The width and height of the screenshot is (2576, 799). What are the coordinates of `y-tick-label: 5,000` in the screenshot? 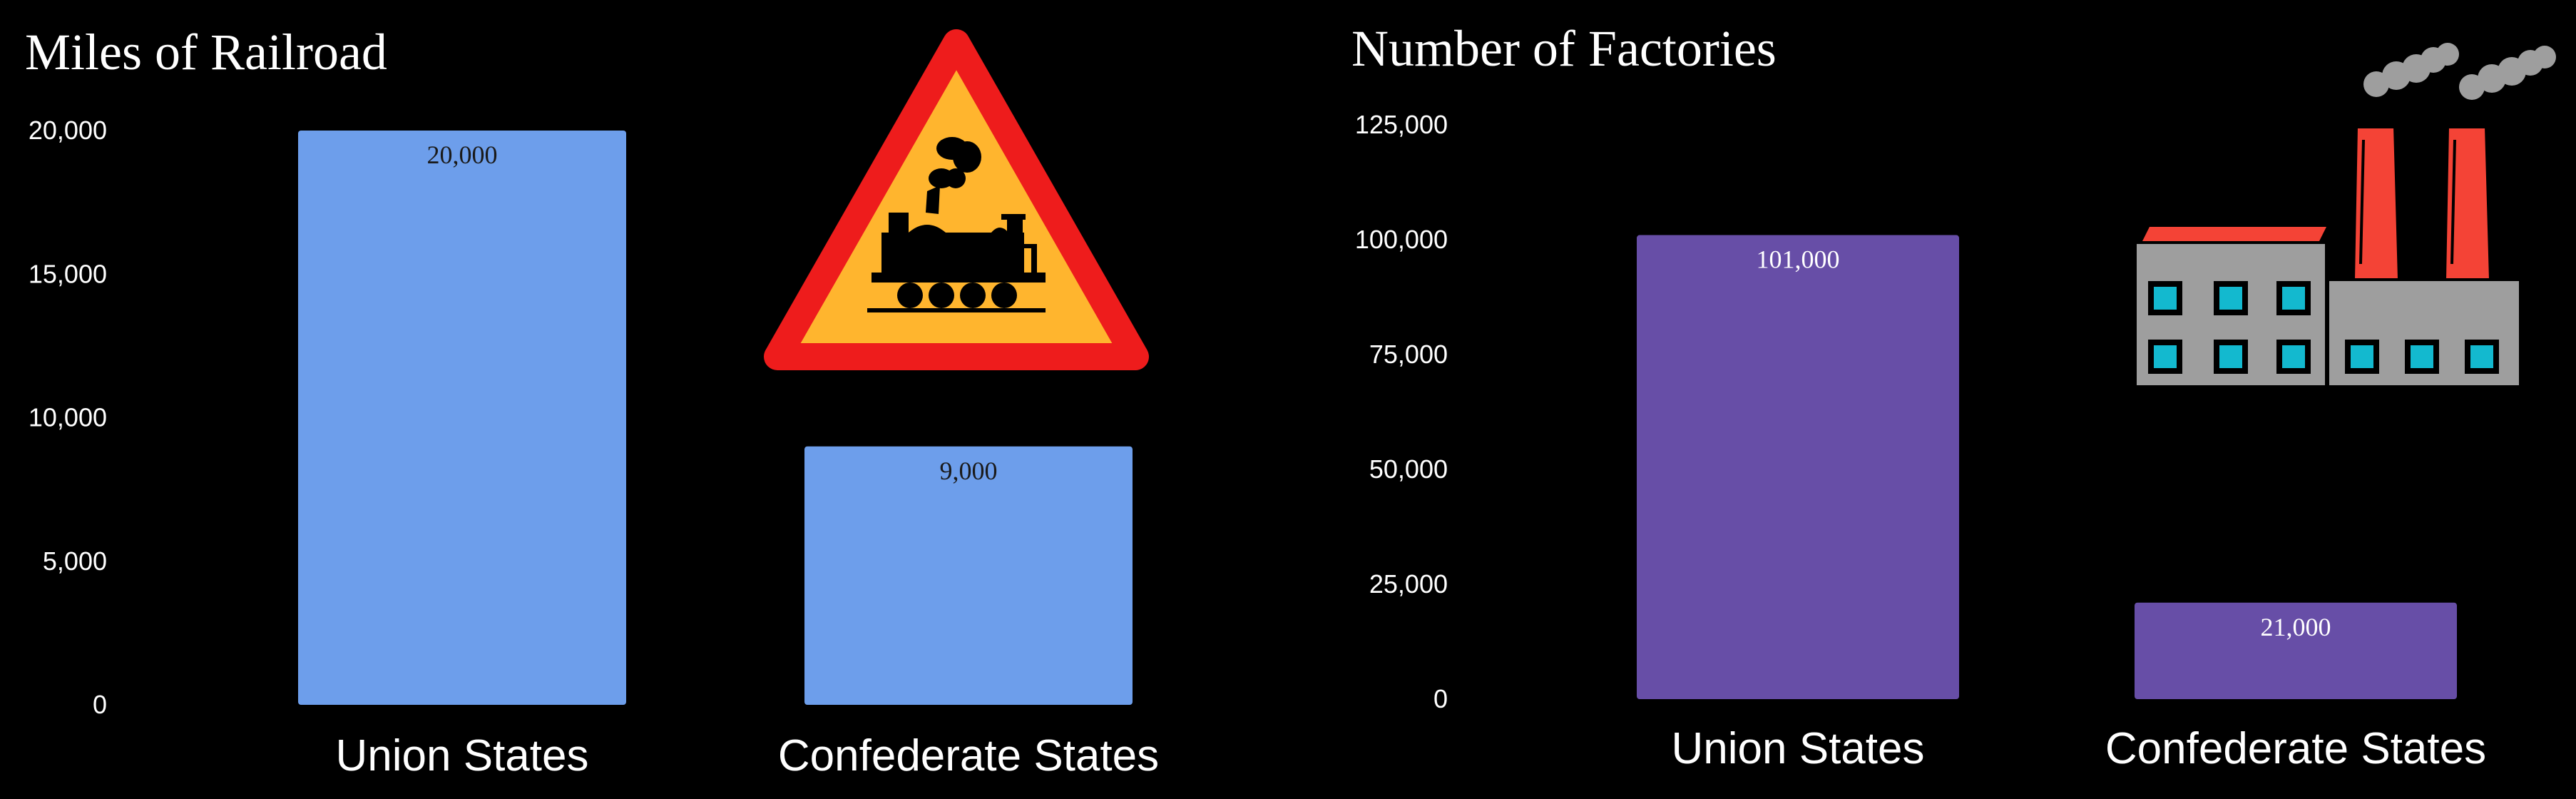 It's located at (75, 561).